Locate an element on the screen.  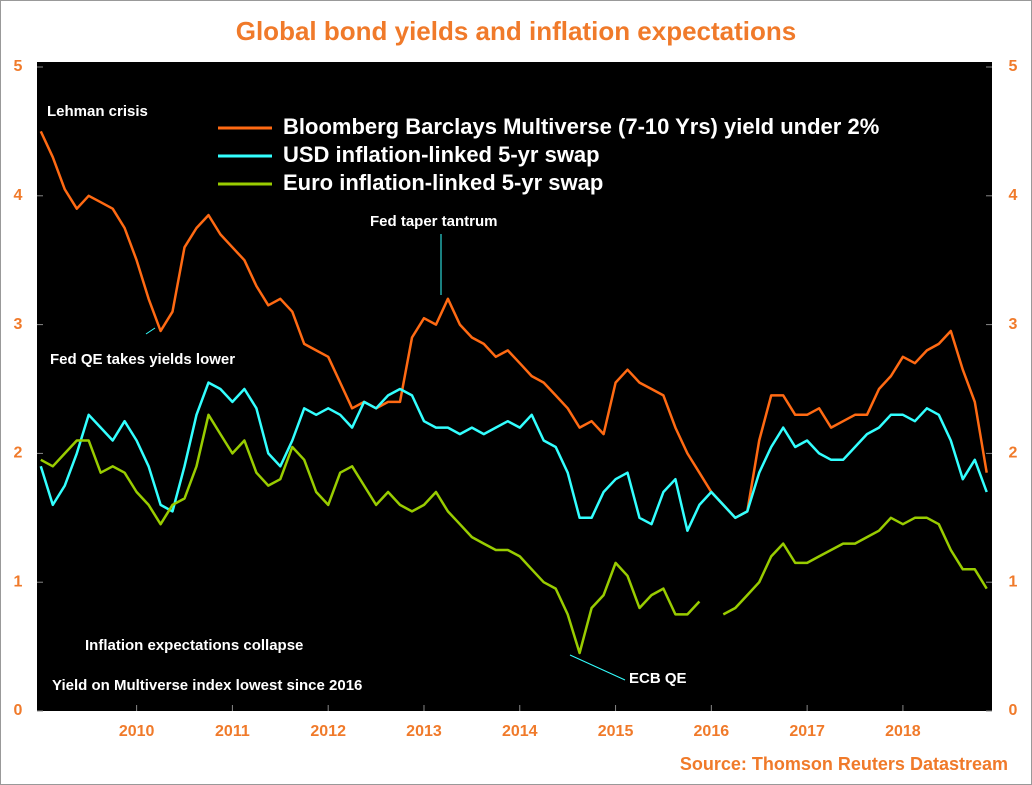
annotation: Inflation expectations collapse is located at coordinates (194, 645).